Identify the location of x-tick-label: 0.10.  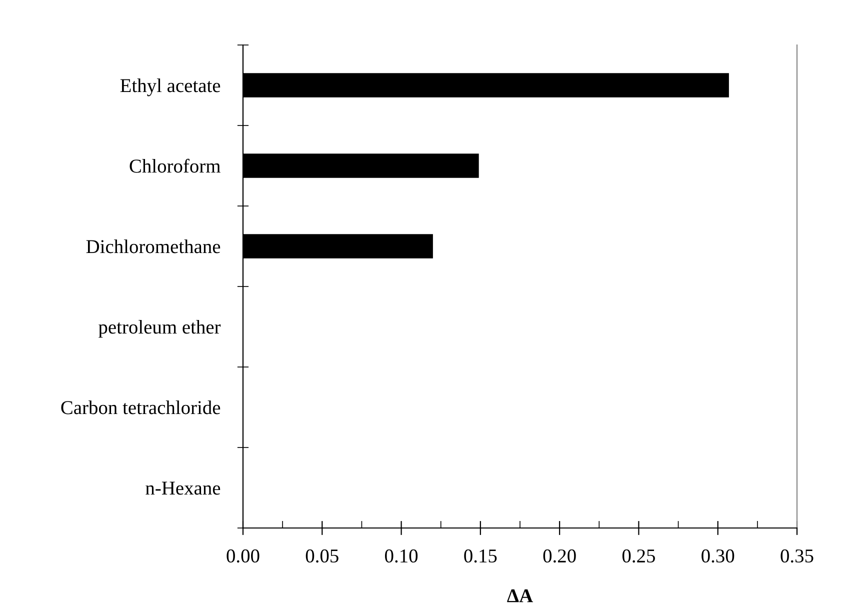
(401, 556).